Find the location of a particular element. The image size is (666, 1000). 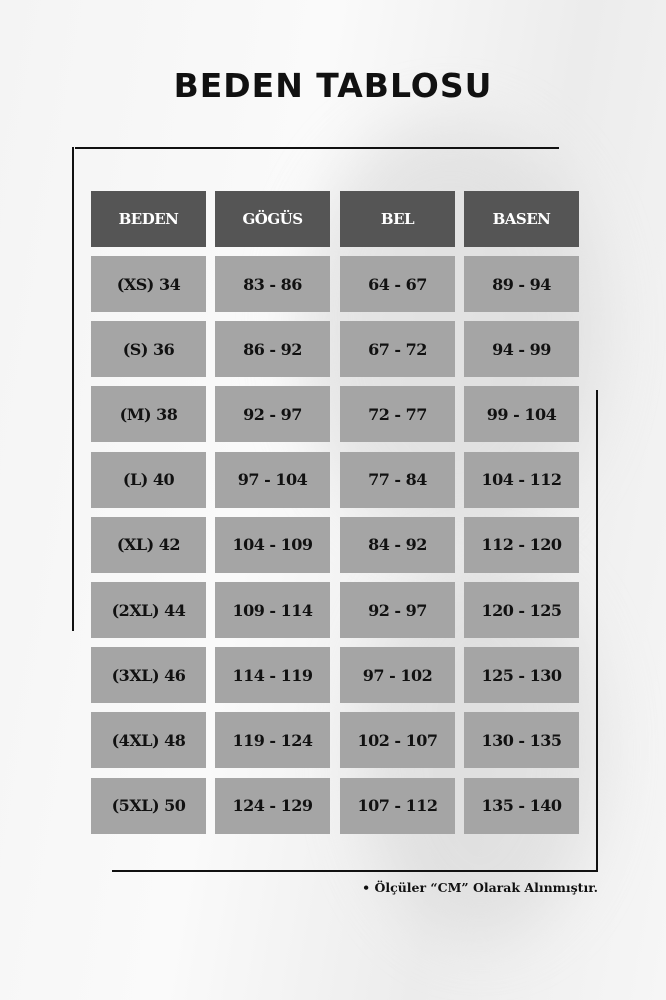

table-cell: 67 - 72 is located at coordinates (397, 349).